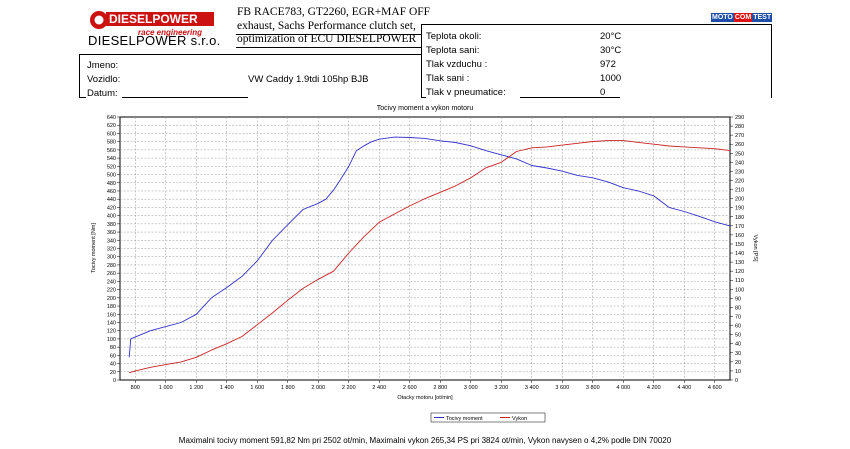  What do you see at coordinates (111, 233) in the screenshot?
I see `left-tick-label: 360` at bounding box center [111, 233].